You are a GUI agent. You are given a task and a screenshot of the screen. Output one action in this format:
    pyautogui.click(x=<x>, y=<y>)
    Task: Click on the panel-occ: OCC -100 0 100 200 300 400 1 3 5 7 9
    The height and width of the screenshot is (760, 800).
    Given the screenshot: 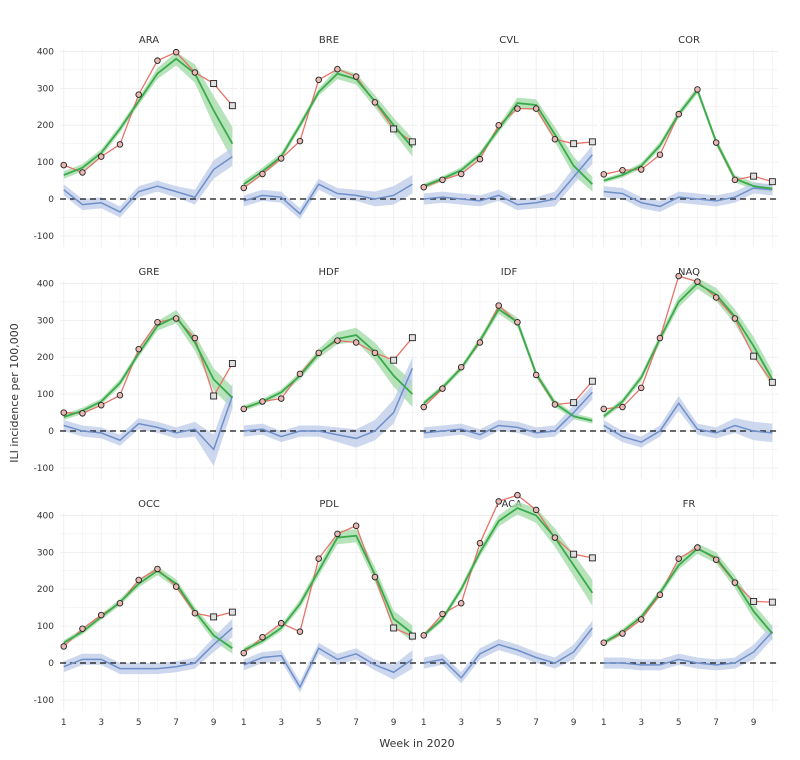 What is the action you would take?
    pyautogui.click(x=136, y=613)
    